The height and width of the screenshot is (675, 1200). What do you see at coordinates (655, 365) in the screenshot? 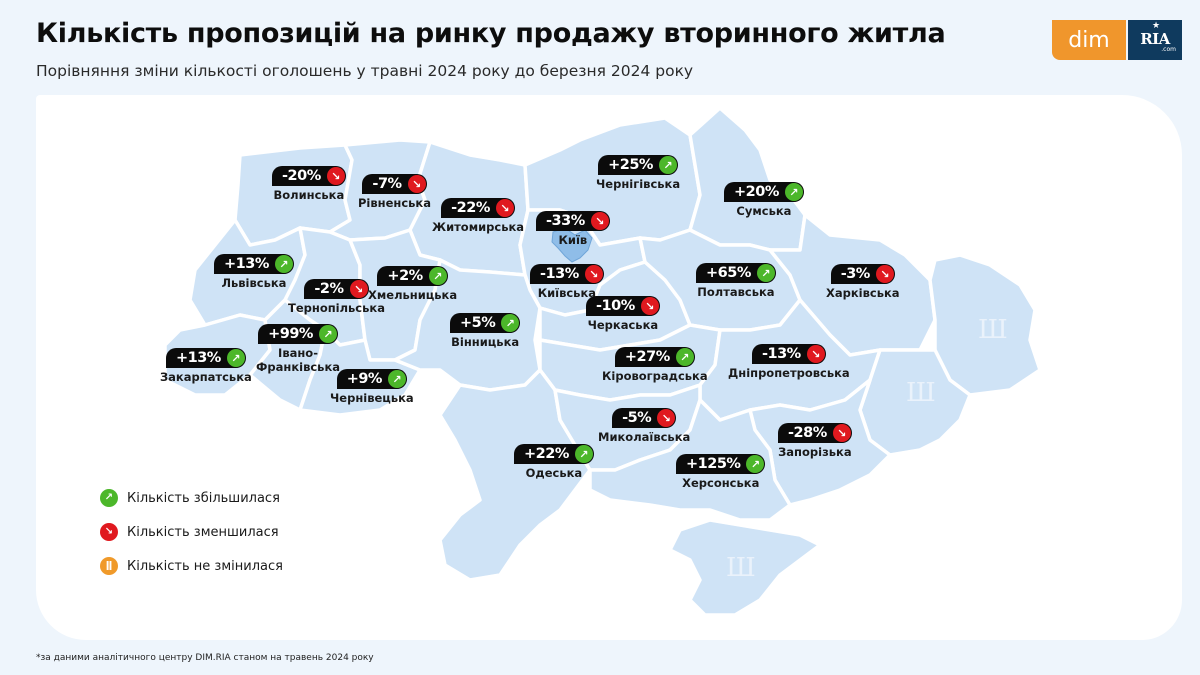
I see `region-badge-kirovohradska: +27% ↗ Кіровоградська` at bounding box center [655, 365].